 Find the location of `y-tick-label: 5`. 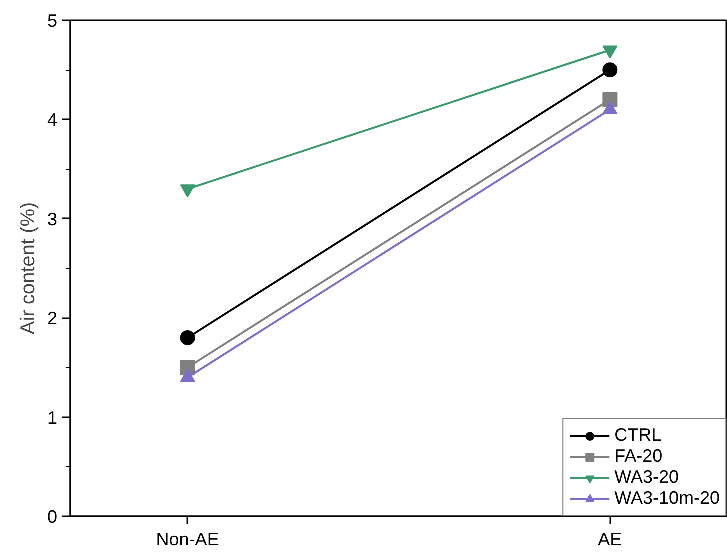

y-tick-label: 5 is located at coordinates (52, 21).